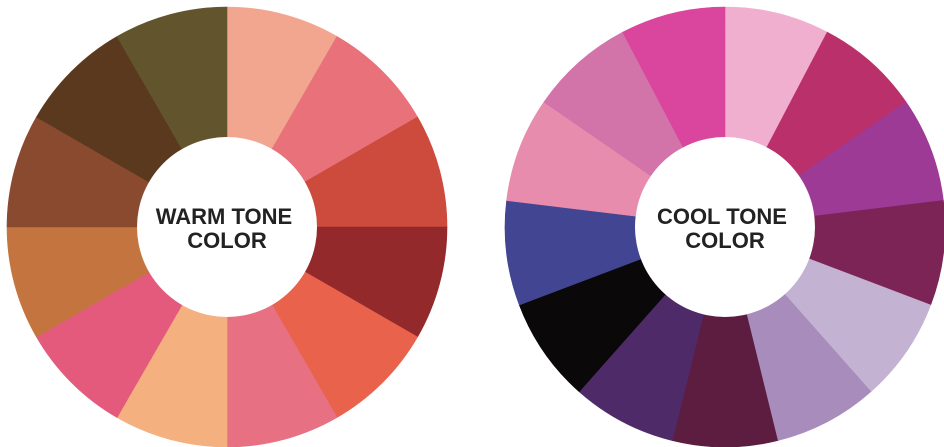 The image size is (944, 447). I want to click on warm-wheel-label: WARM TONE COLOR, so click(227, 228).